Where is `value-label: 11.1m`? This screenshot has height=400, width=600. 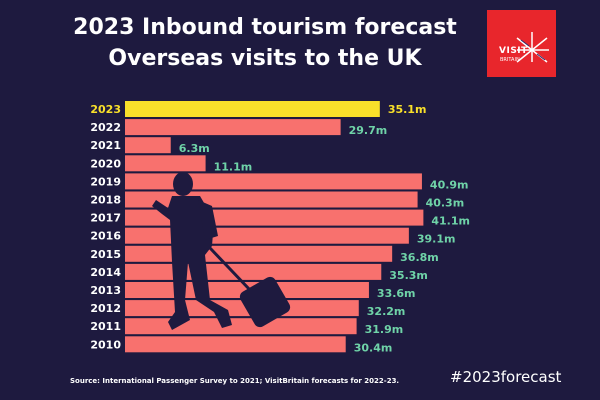
value-label: 11.1m is located at coordinates (233, 166).